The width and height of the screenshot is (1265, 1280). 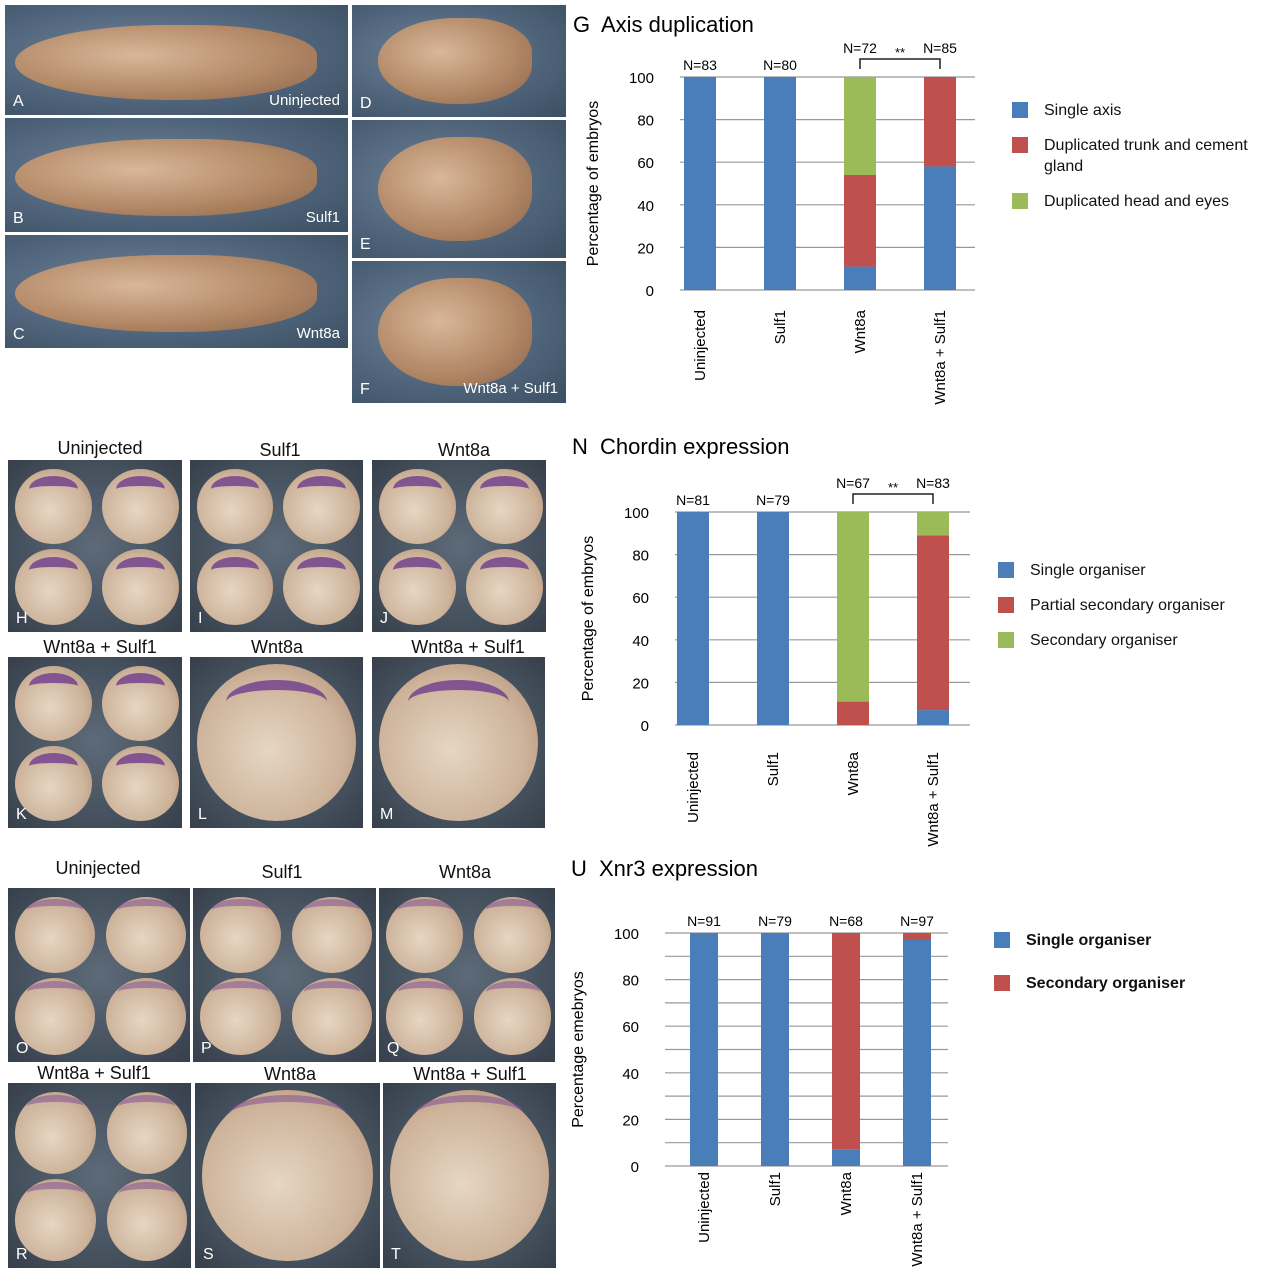 I want to click on n-label: N=97, so click(x=917, y=921).